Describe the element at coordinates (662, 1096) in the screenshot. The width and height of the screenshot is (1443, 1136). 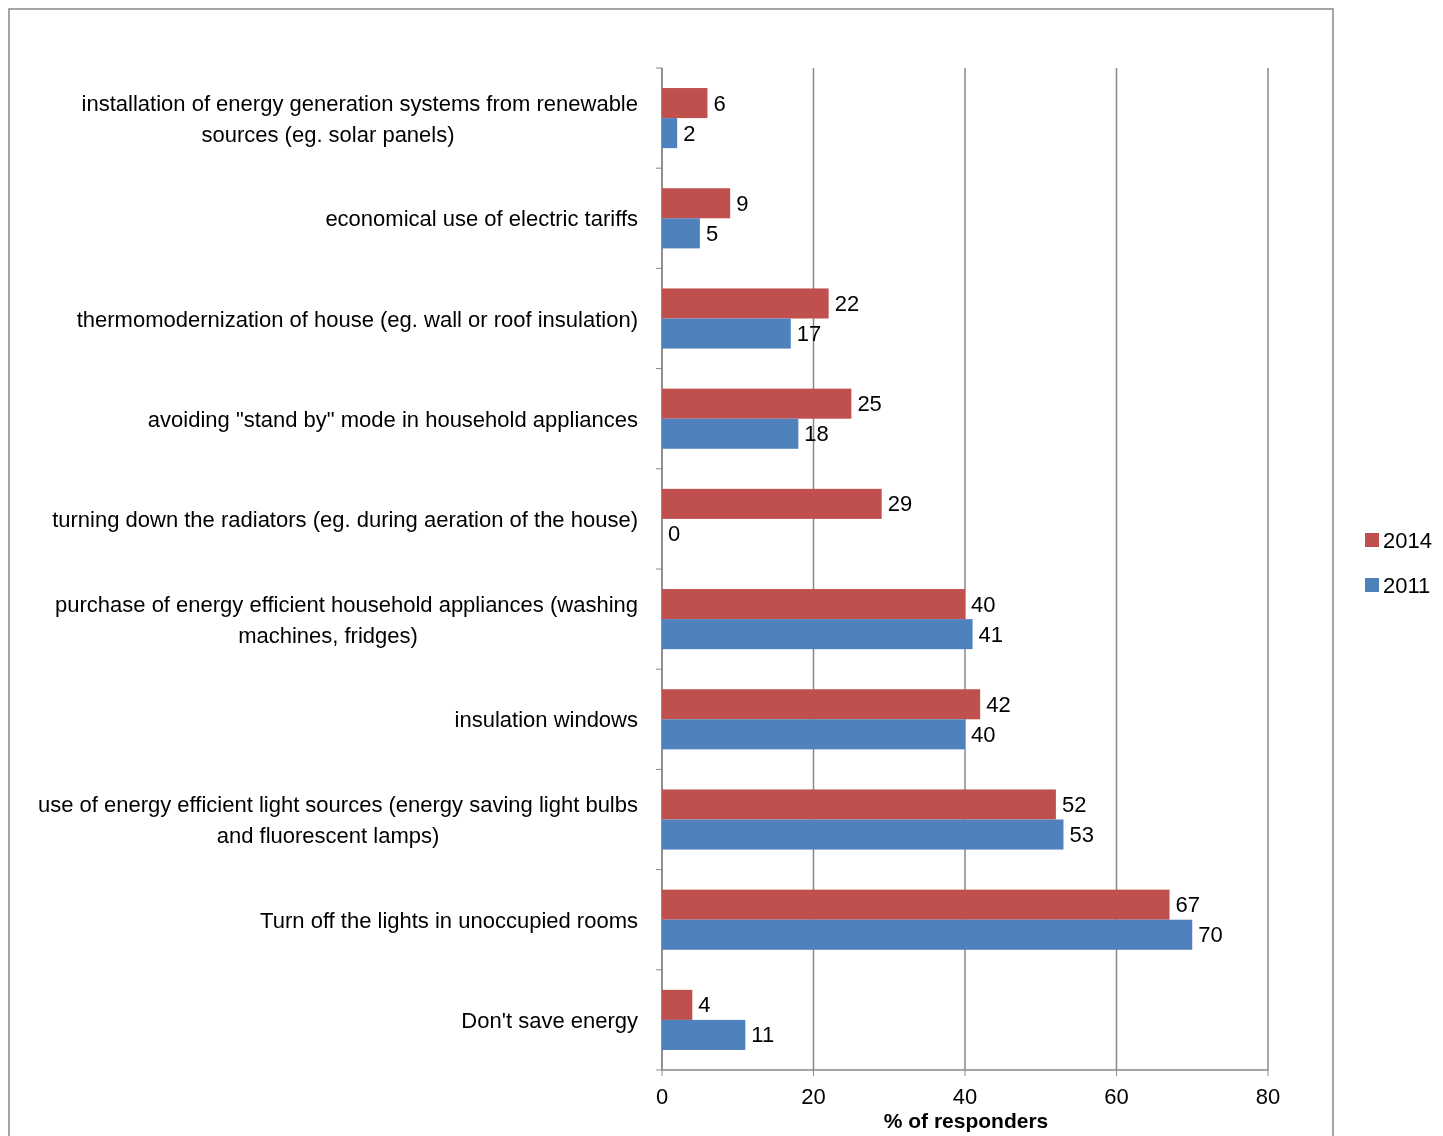
I see `x-tick-label: 0` at that location.